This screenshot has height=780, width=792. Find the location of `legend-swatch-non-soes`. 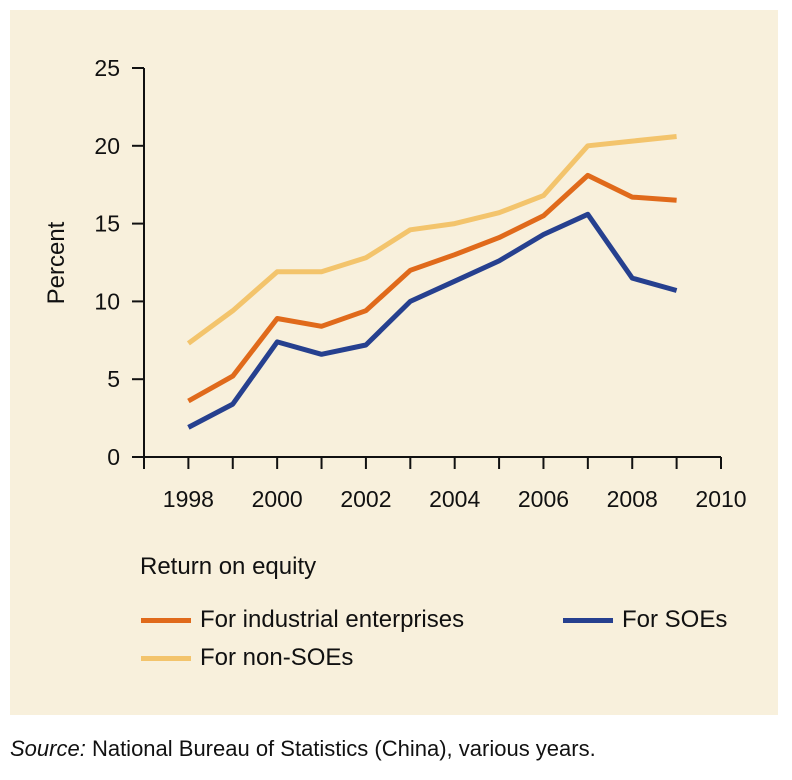

legend-swatch-non-soes is located at coordinates (166, 658).